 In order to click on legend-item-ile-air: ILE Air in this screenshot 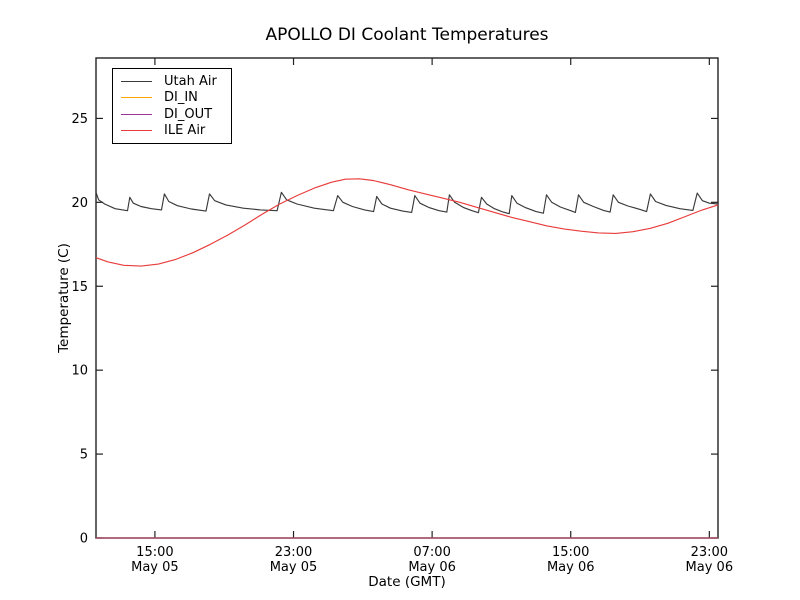, I will do `click(172, 131)`.